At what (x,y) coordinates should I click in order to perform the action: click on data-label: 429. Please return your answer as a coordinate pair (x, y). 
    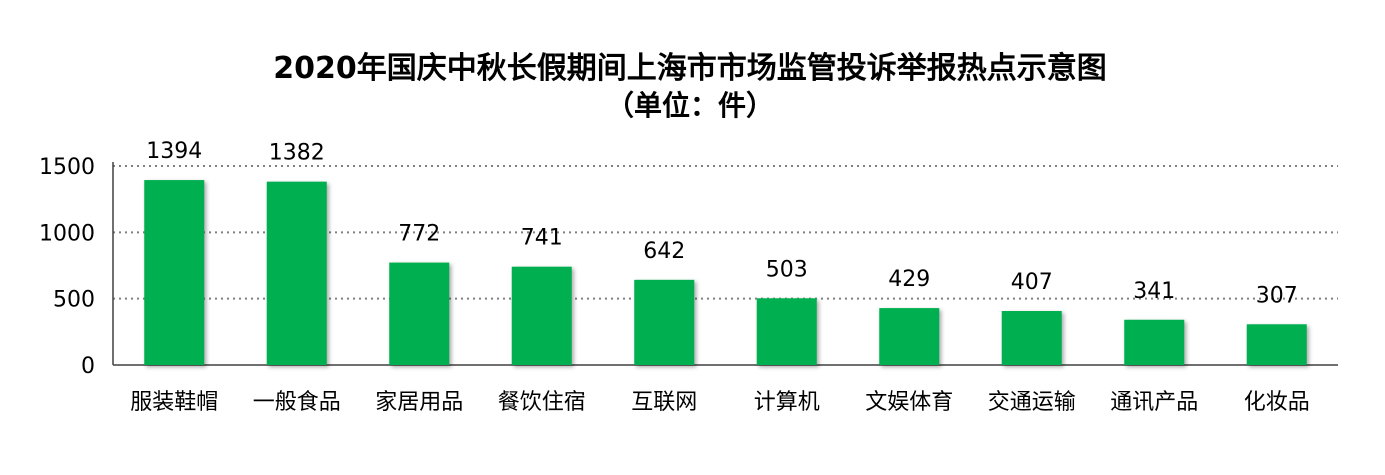
    Looking at the image, I should click on (909, 279).